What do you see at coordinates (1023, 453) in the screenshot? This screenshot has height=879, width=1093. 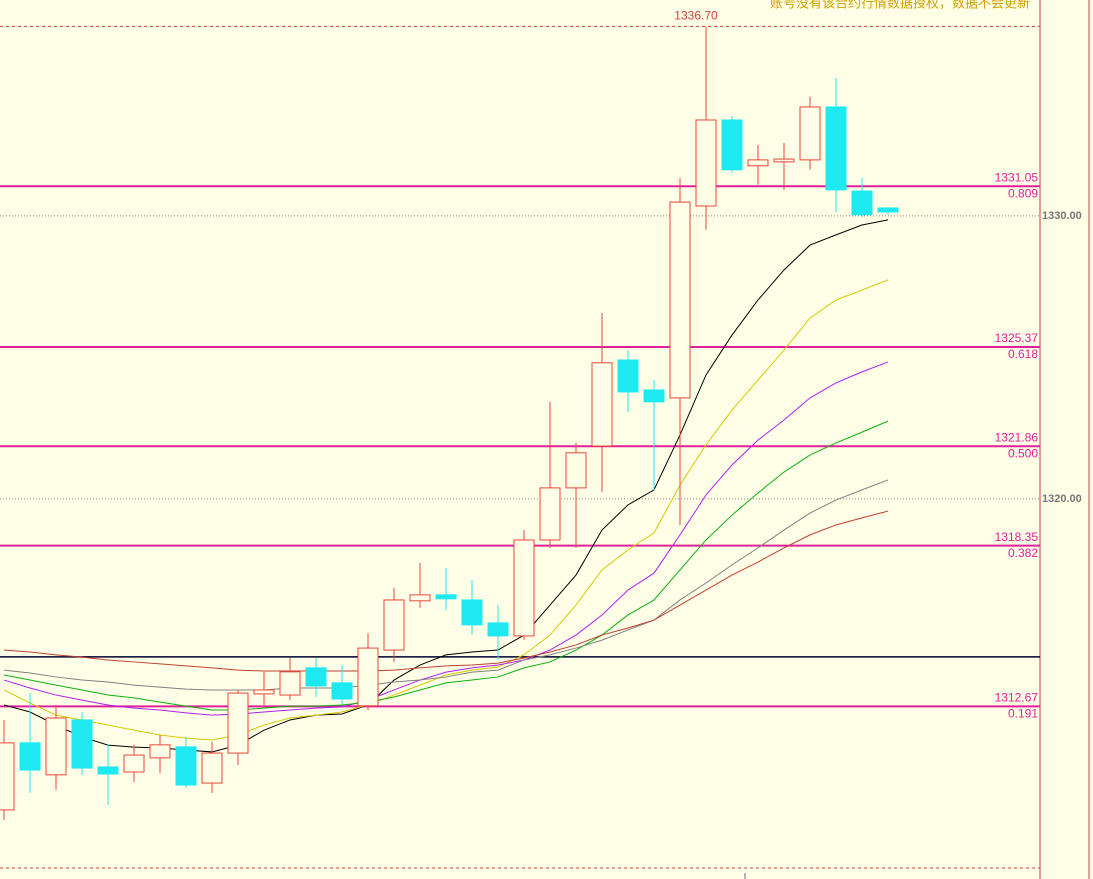 I see `fib-ratio-label: 0.500` at bounding box center [1023, 453].